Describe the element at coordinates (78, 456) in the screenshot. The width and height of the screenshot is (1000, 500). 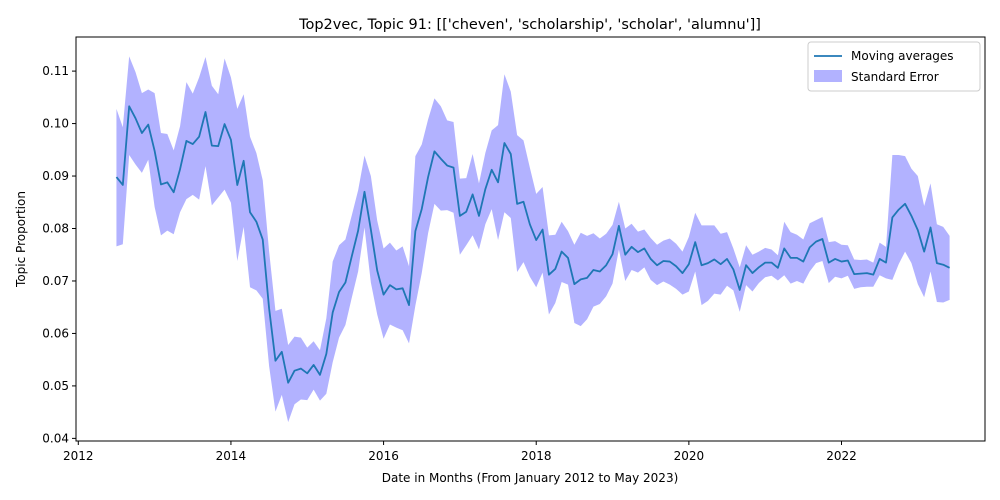
I see `x-tick-label: 2012` at that location.